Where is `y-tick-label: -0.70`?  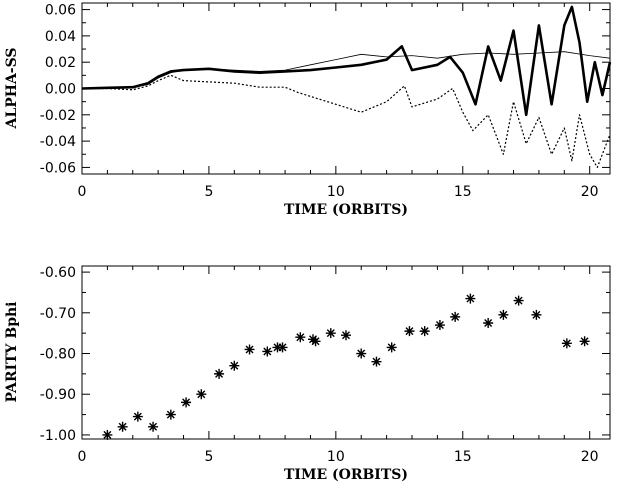
y-tick-label: -0.70 is located at coordinates (58, 314).